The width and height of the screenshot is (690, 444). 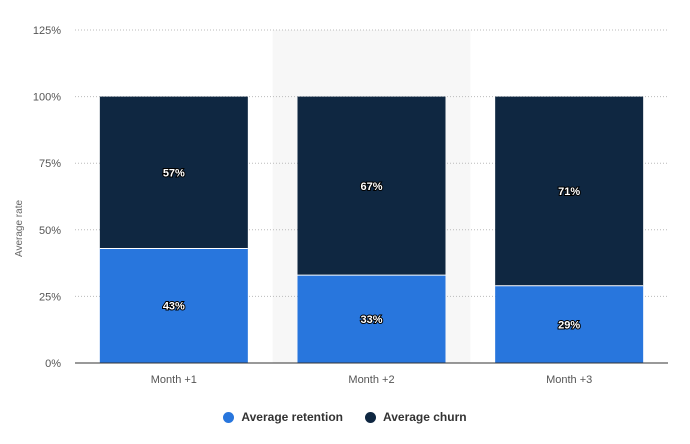 I want to click on legend-item-retention: Average retention, so click(x=283, y=417).